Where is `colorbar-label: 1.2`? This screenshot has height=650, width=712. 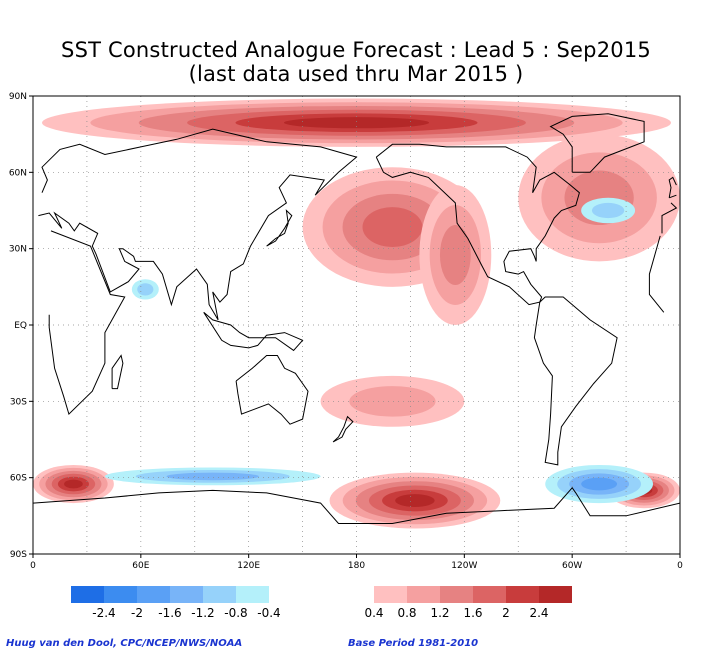
colorbar-label: 1.2 is located at coordinates (439, 613).